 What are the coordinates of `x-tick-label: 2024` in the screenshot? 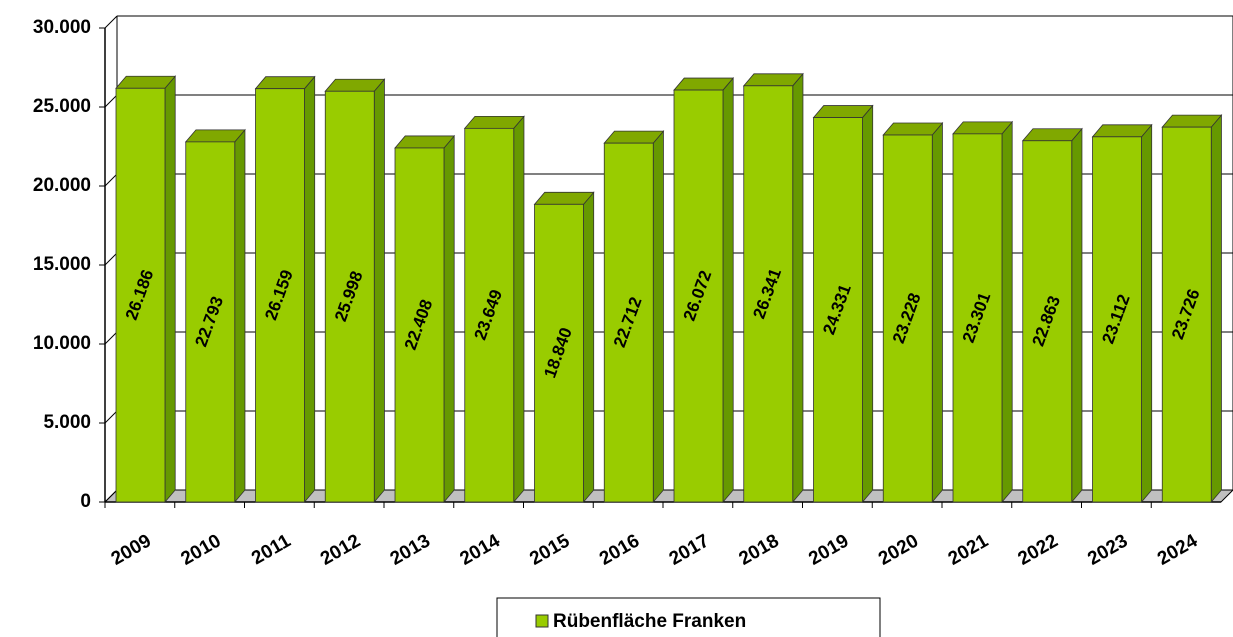 It's located at (1177, 550).